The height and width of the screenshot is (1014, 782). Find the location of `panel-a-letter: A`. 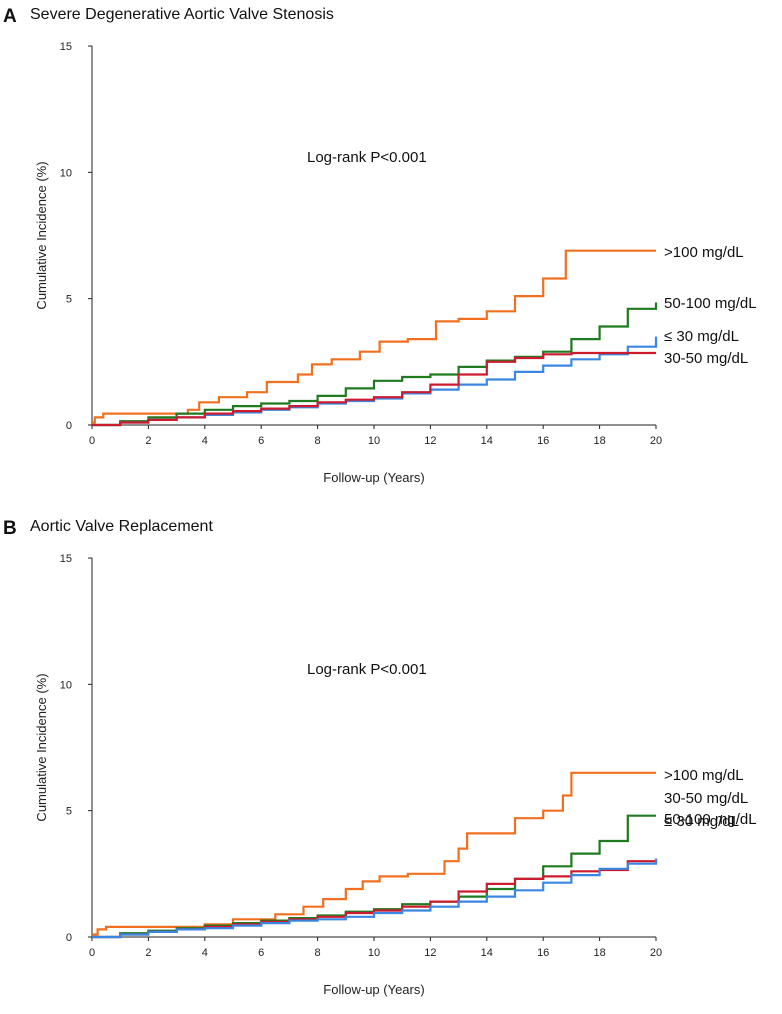

panel-a-letter: A is located at coordinates (10, 16).